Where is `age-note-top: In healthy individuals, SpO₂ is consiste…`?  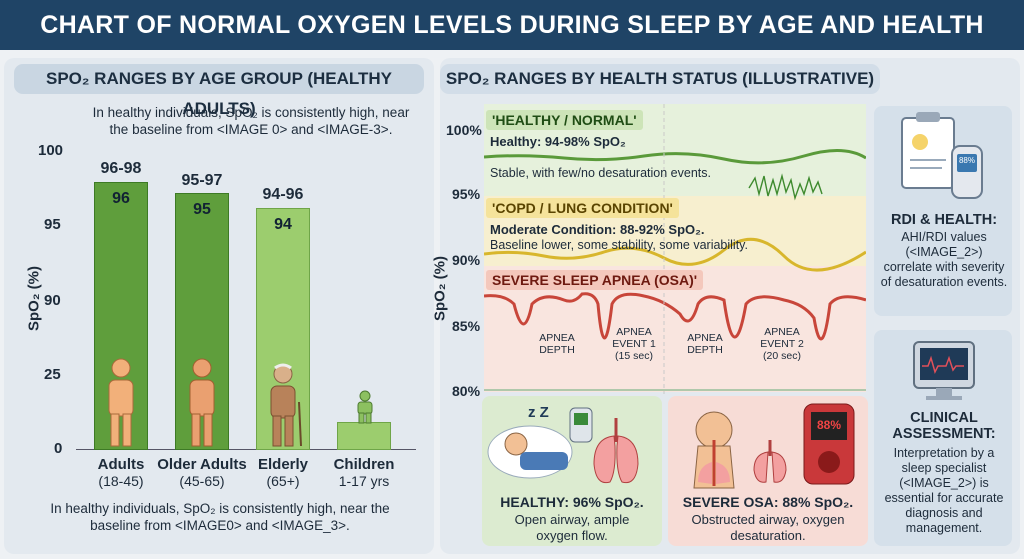
age-note-top: In healthy individuals, SpO₂ is consiste… is located at coordinates (251, 121).